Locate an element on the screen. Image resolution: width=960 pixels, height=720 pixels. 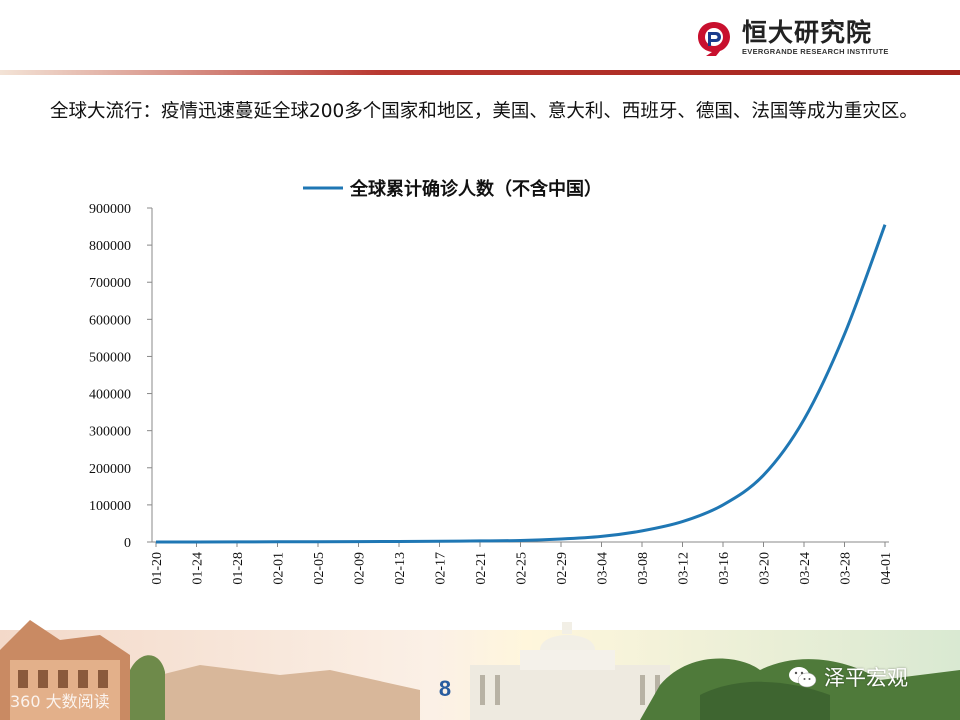
x-tick-label: 02-01 is located at coordinates (279, 568).